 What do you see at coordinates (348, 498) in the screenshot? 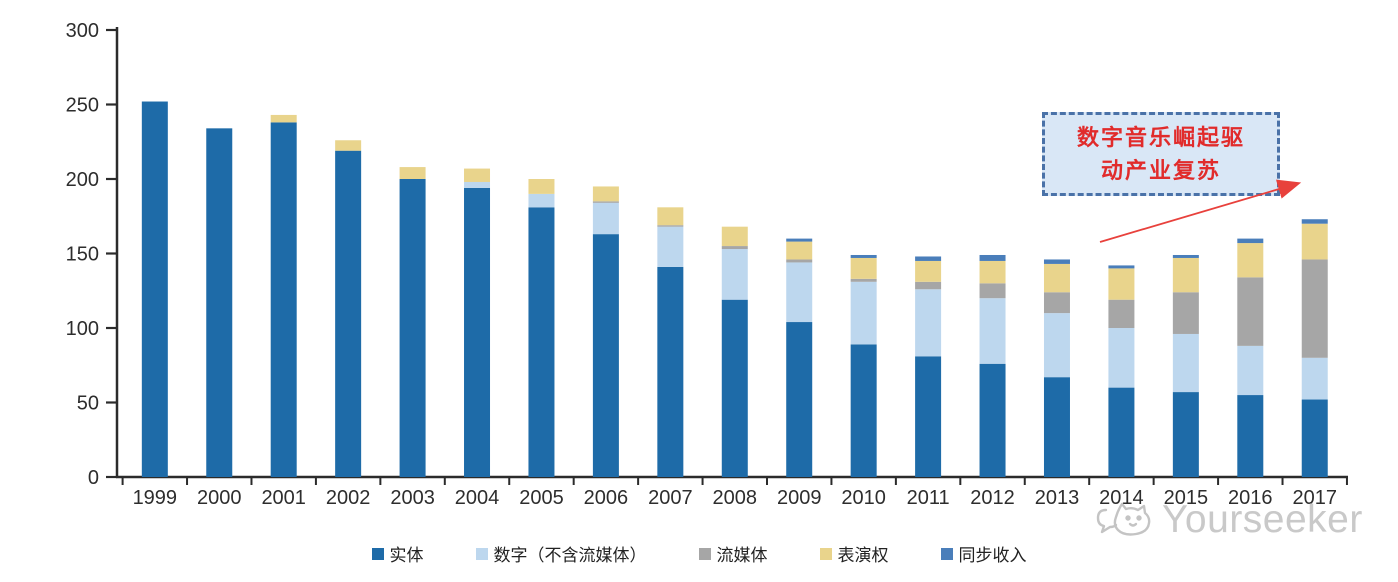
I see `x-axis-label: 2002` at bounding box center [348, 498].